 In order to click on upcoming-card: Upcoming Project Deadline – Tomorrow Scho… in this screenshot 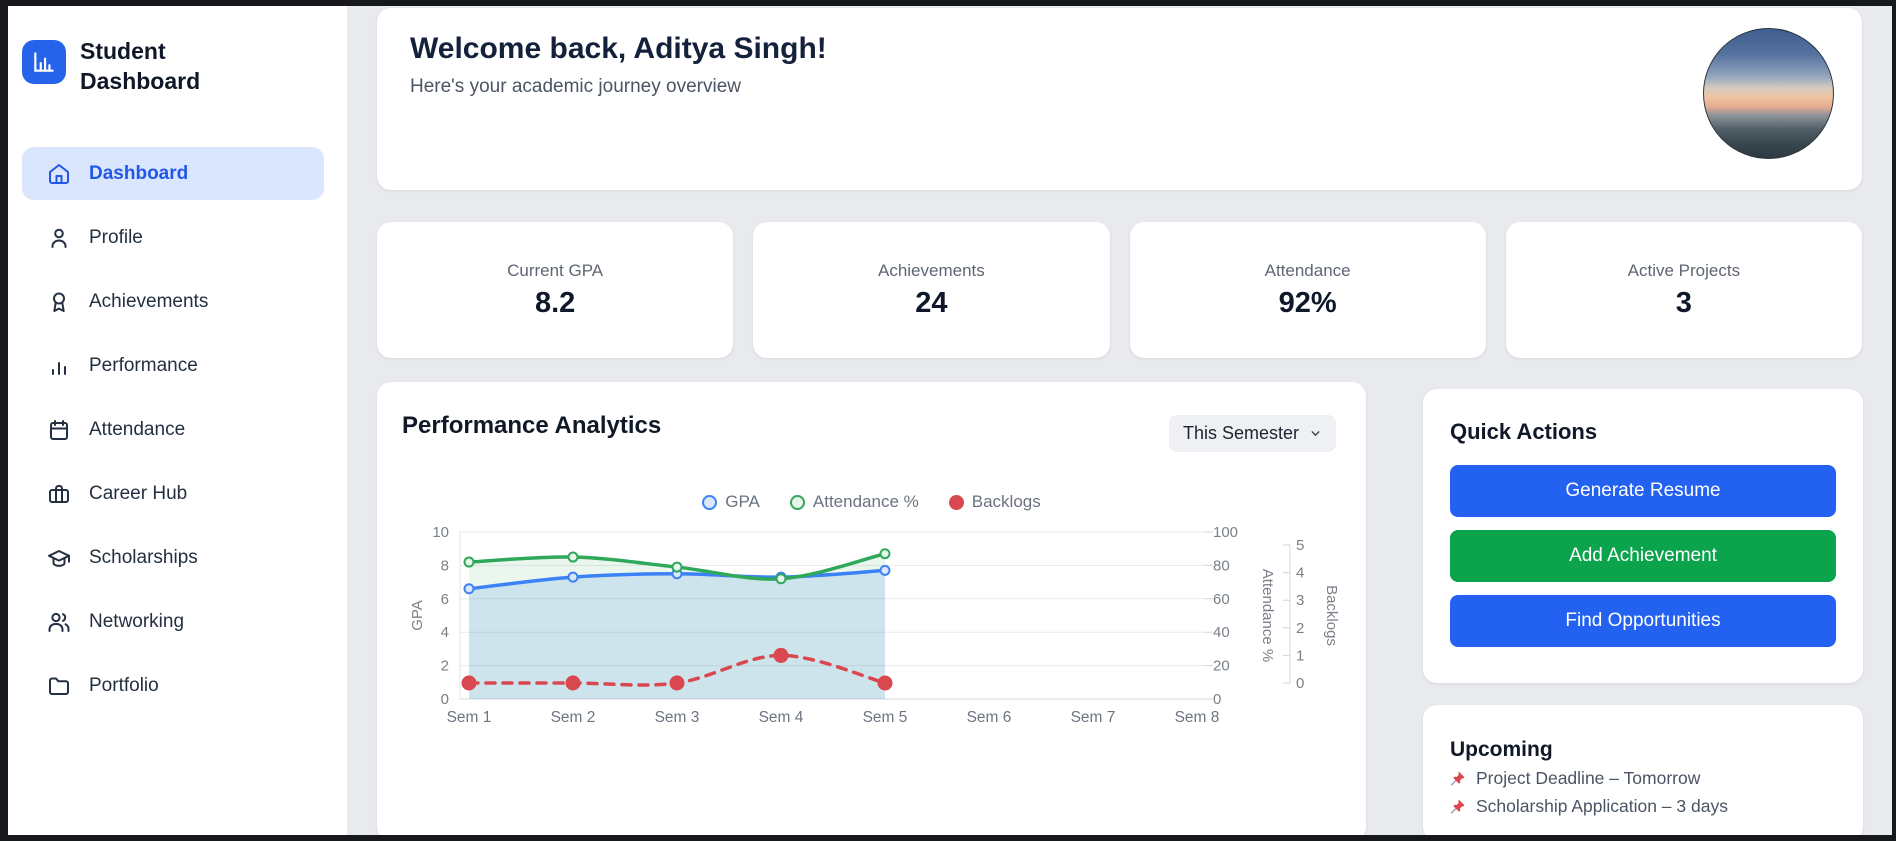, I will do `click(1643, 773)`.